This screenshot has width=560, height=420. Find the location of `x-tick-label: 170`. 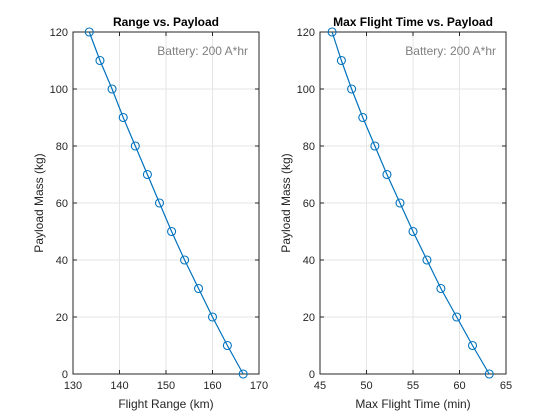

x-tick-label: 170 is located at coordinates (259, 386).